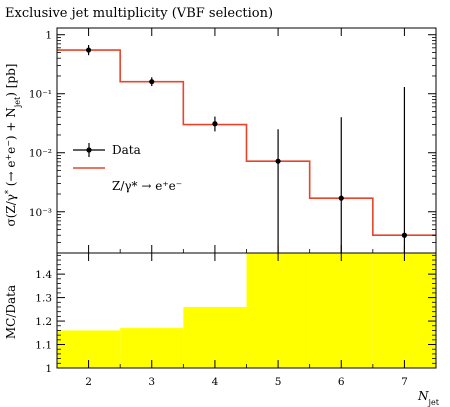  What do you see at coordinates (127, 168) in the screenshot?
I see `legend: Data Z/γ* → e⁺e⁻` at bounding box center [127, 168].